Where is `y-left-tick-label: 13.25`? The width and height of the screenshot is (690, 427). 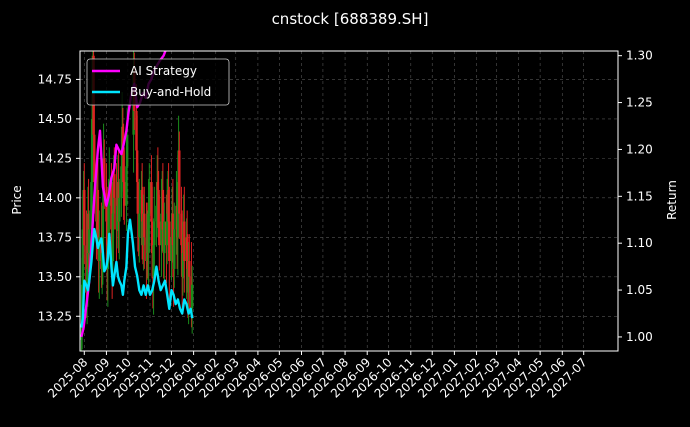
y-left-tick-label: 13.25 is located at coordinates (55, 316).